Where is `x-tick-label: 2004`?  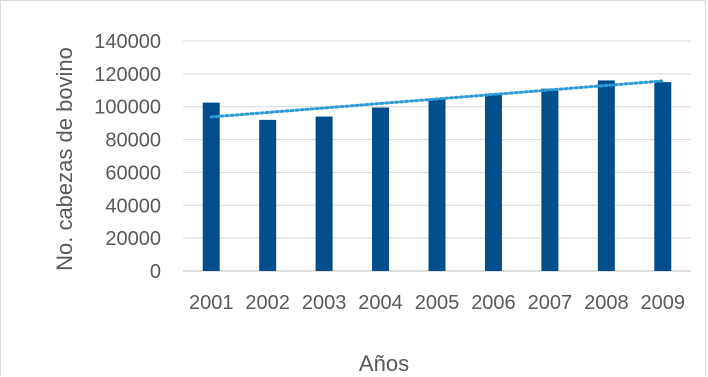 x-tick-label: 2004 is located at coordinates (380, 303).